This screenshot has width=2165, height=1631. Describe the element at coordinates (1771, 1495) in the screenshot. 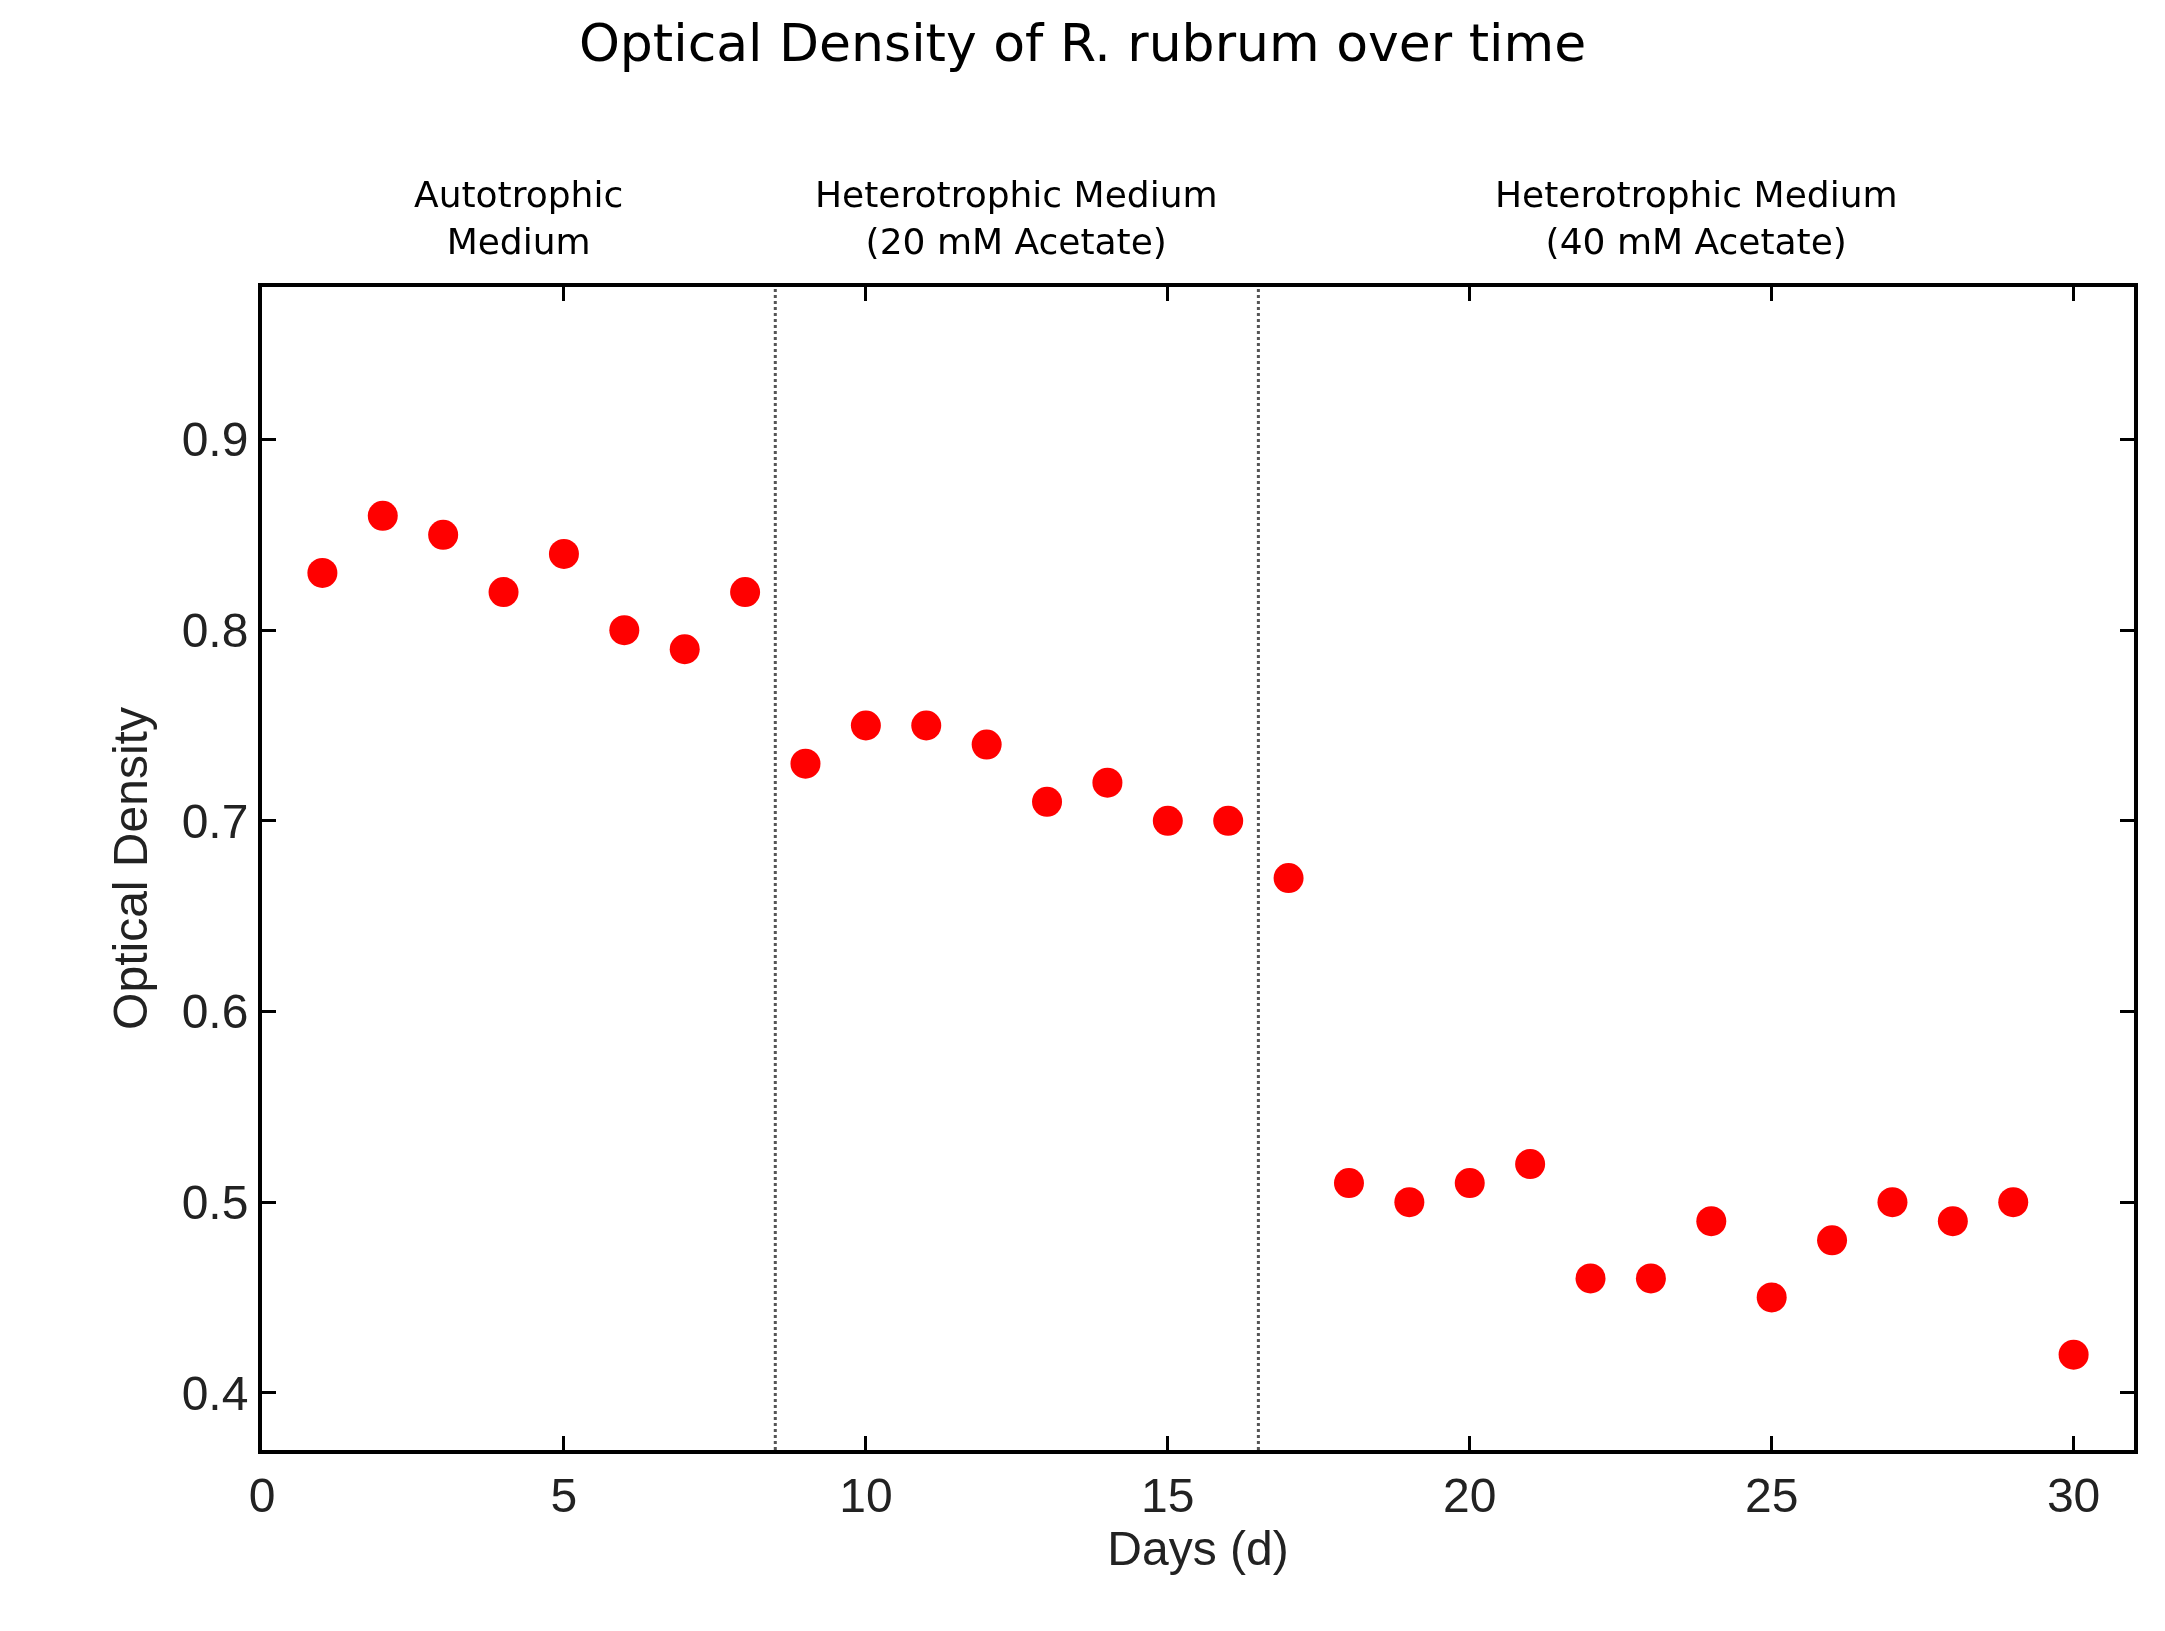

I see `x-tick-label: 25` at that location.